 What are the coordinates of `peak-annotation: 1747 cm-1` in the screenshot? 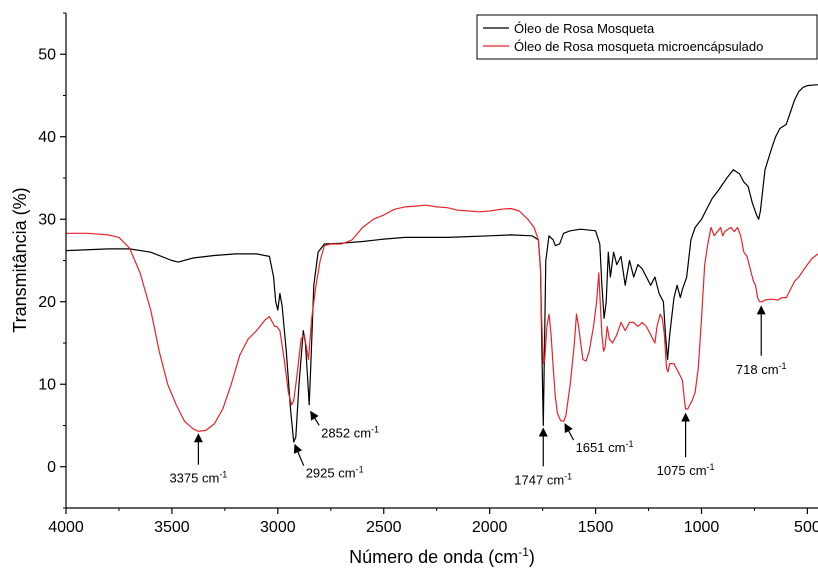 It's located at (543, 457).